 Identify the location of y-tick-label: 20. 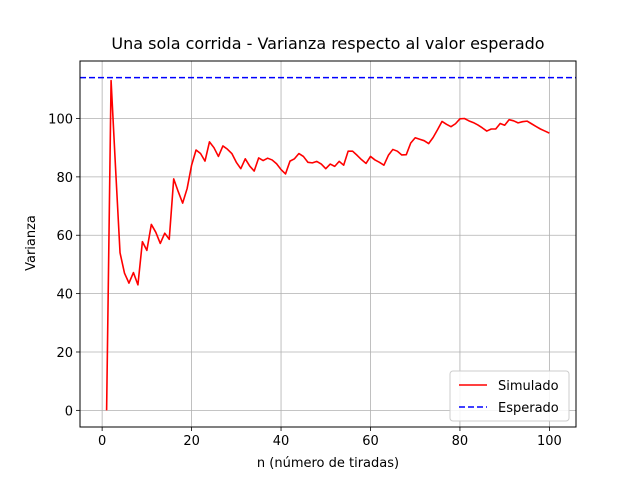
(64, 353).